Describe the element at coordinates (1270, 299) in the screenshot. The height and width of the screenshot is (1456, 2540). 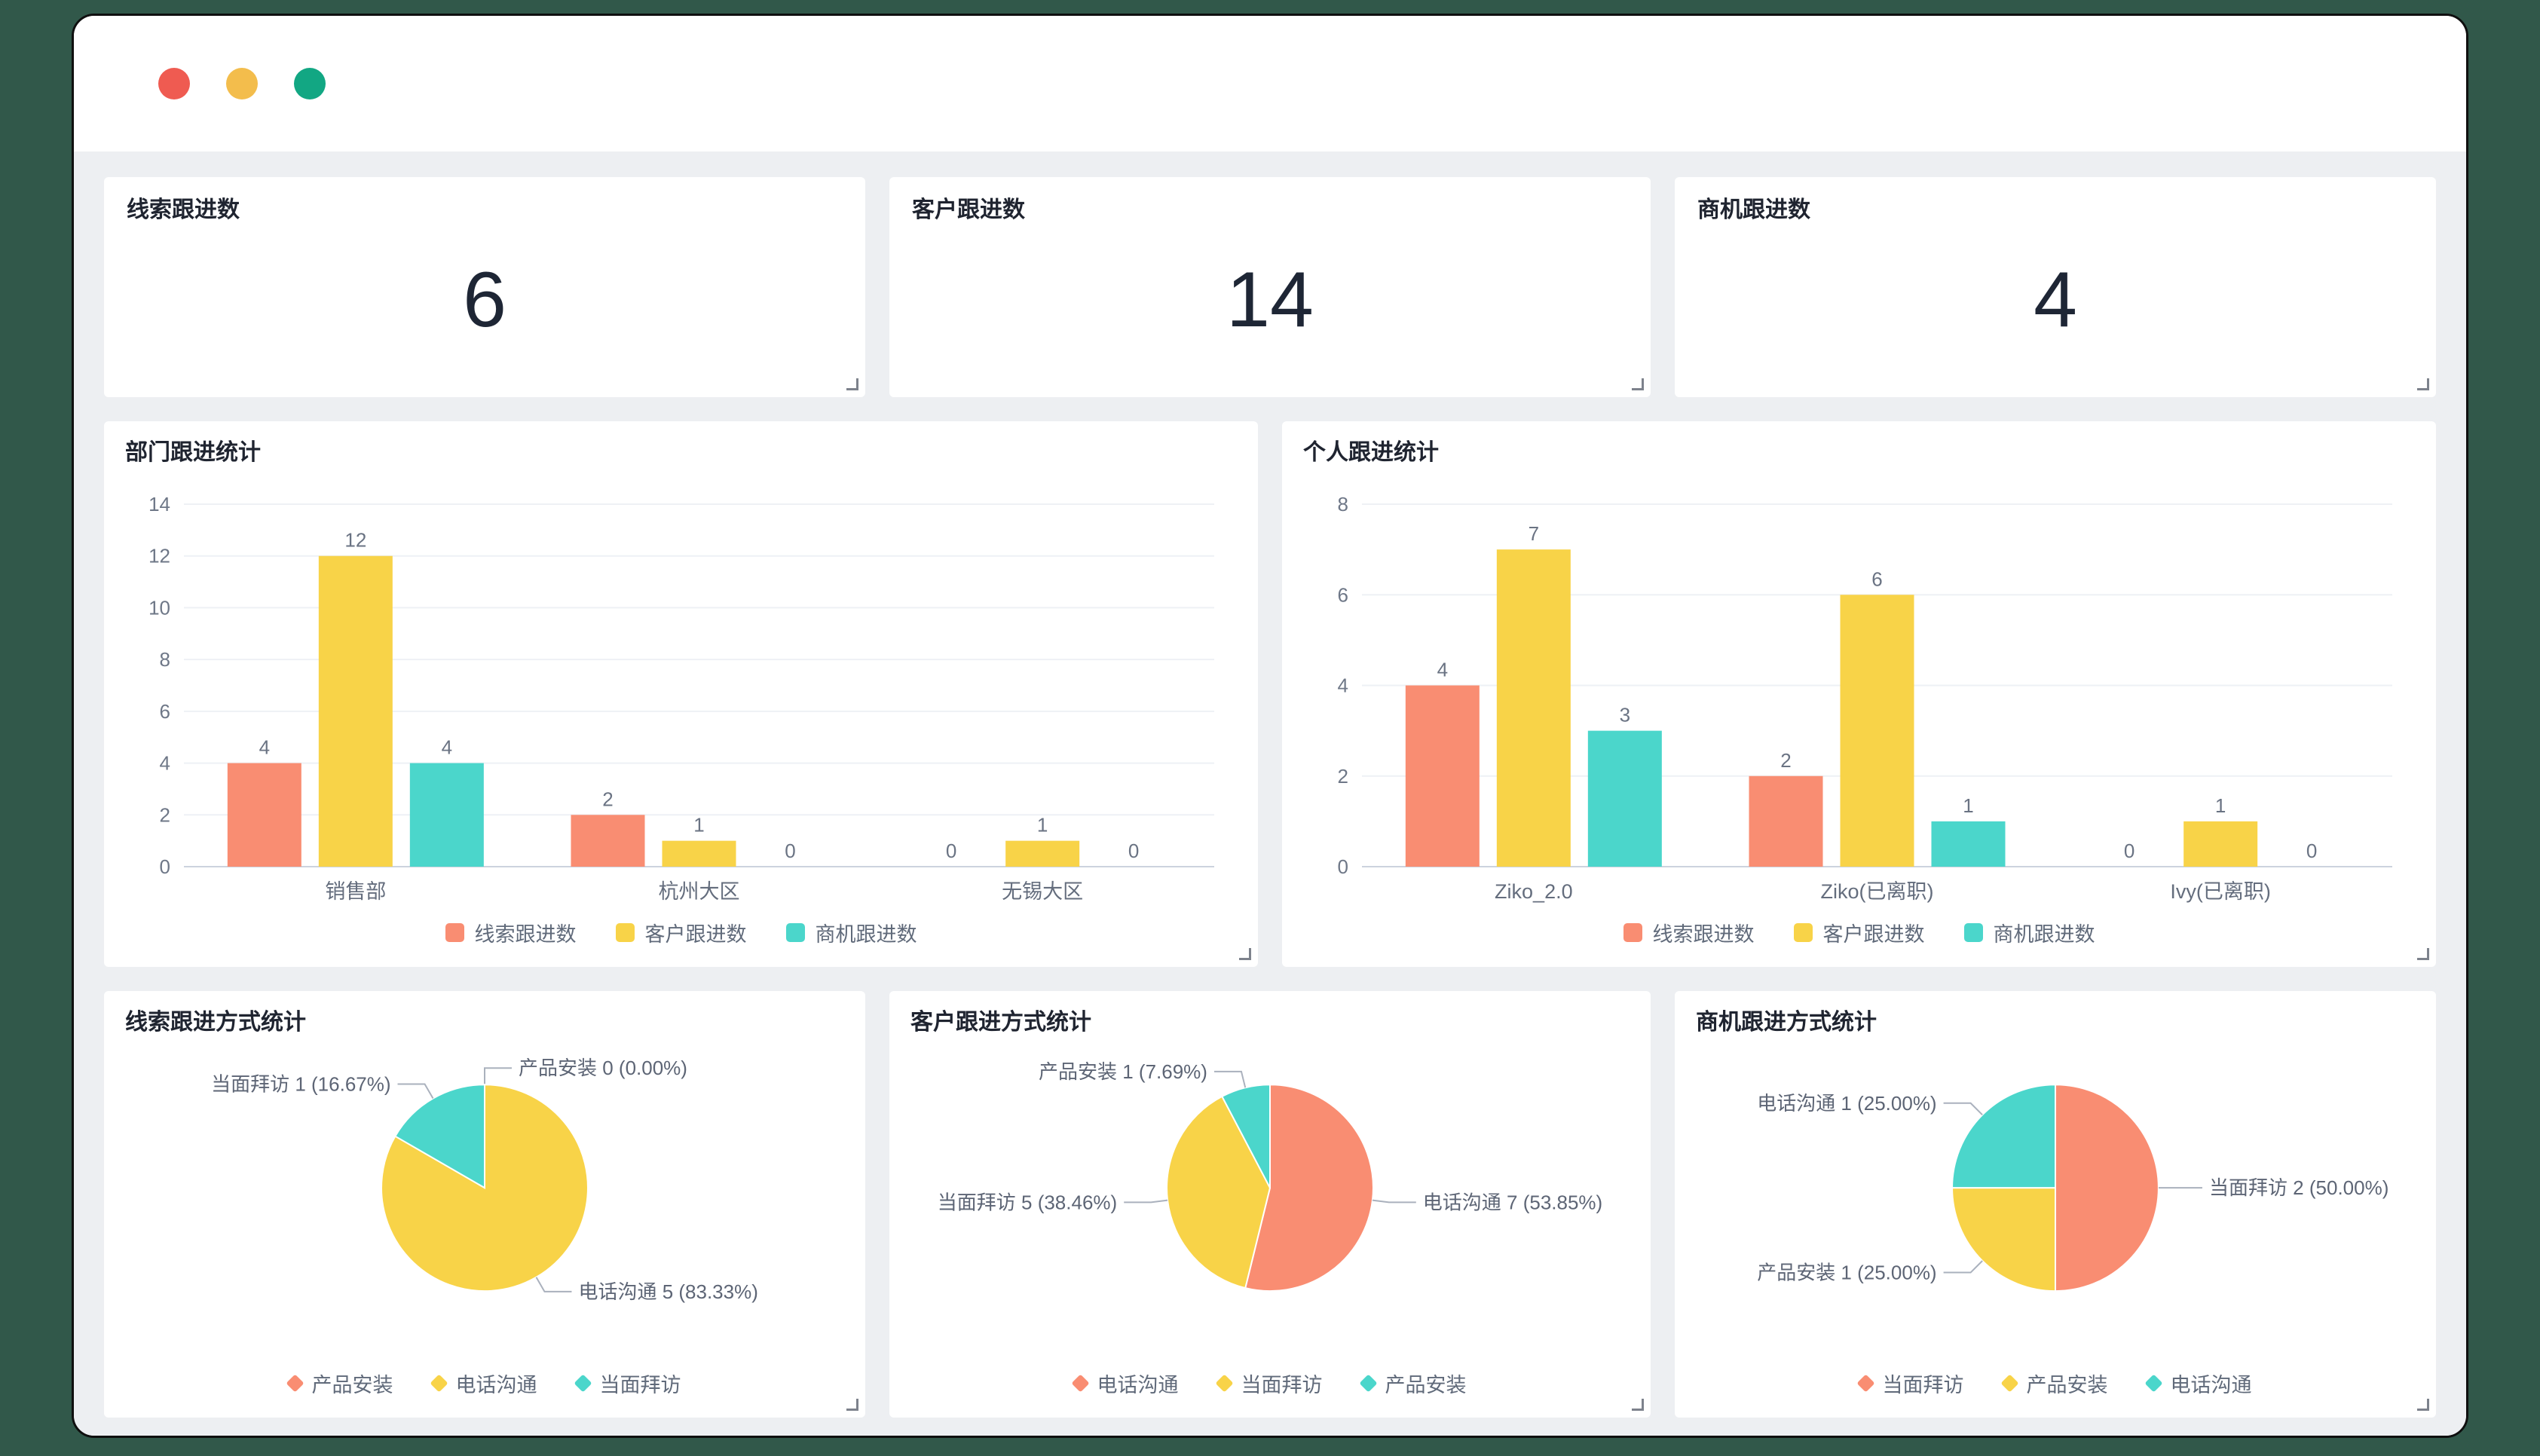
I see `kpi-value: 14` at that location.